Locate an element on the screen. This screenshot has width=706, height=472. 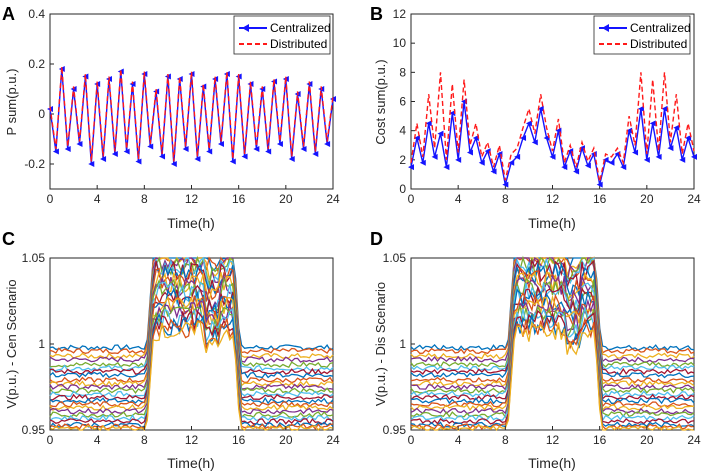
x-ticks-b: 0 4 8 12 16 20 24 is located at coordinates (554, 195).